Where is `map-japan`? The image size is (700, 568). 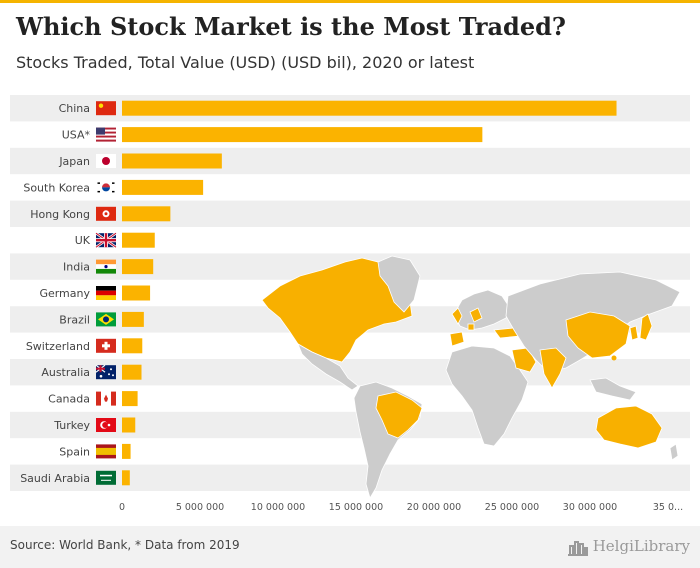
map-japan is located at coordinates (646, 327).